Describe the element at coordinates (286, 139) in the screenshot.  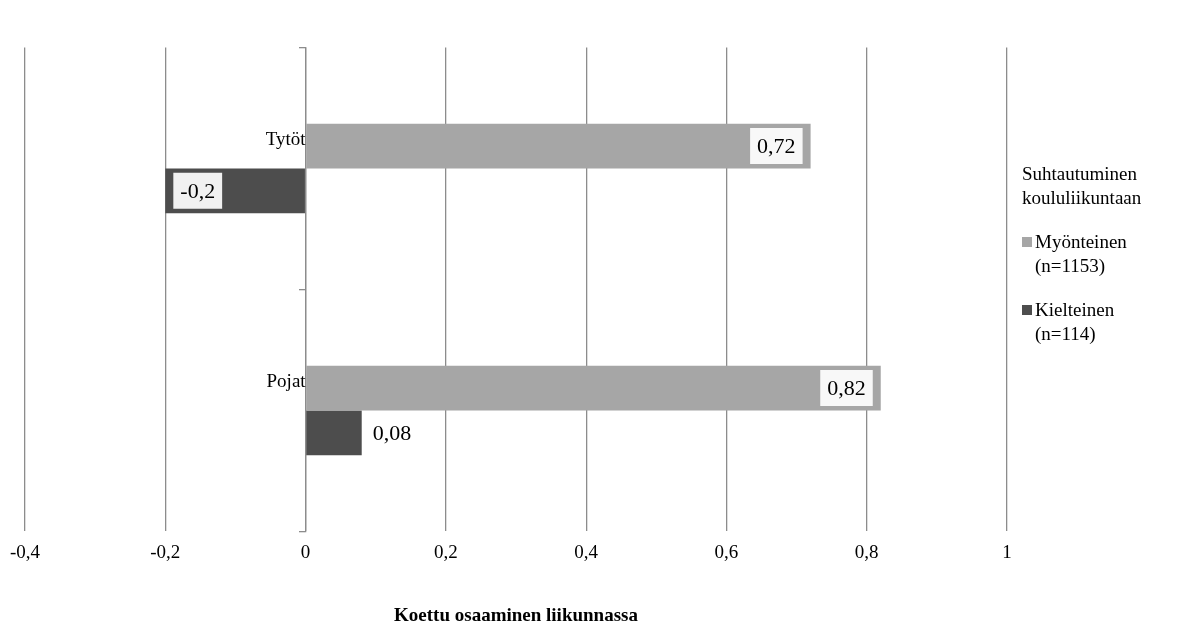
I see `y-tick-label: Tytöt` at that location.